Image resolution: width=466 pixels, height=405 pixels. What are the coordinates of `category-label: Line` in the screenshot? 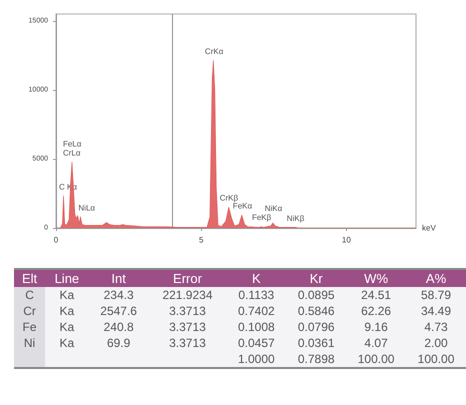 It's located at (67, 278).